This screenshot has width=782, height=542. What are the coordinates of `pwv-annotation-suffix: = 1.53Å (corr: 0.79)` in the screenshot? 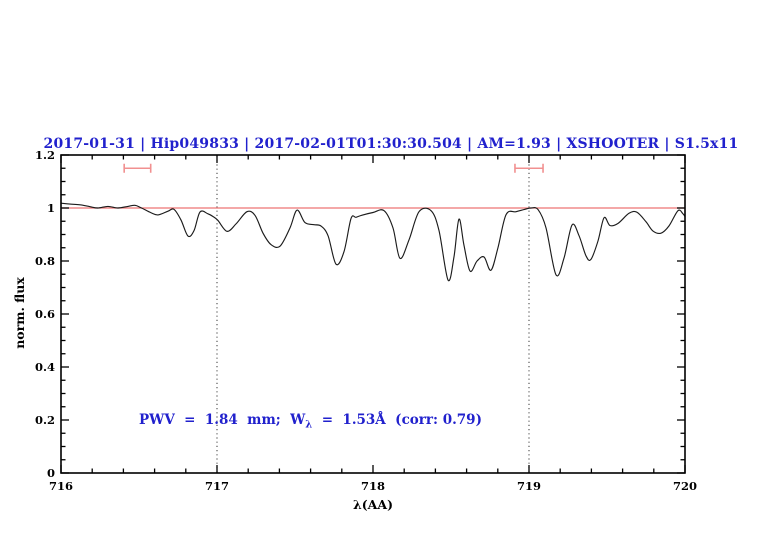 It's located at (397, 420).